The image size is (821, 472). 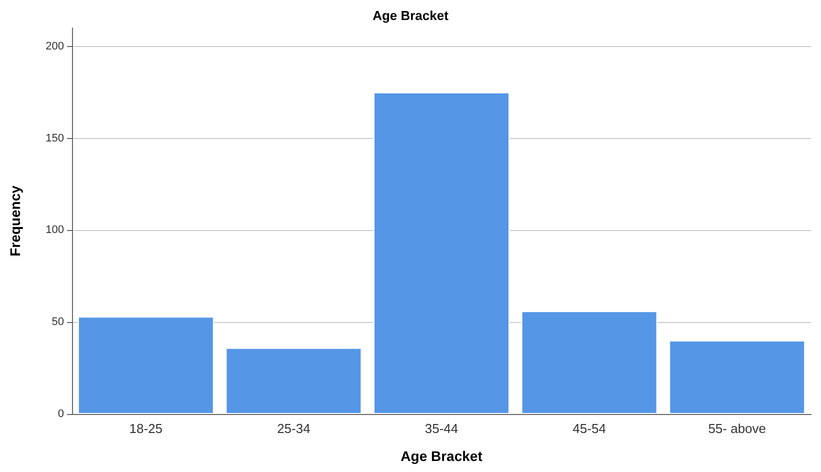 What do you see at coordinates (61, 414) in the screenshot?
I see `y-tick-label: 0` at bounding box center [61, 414].